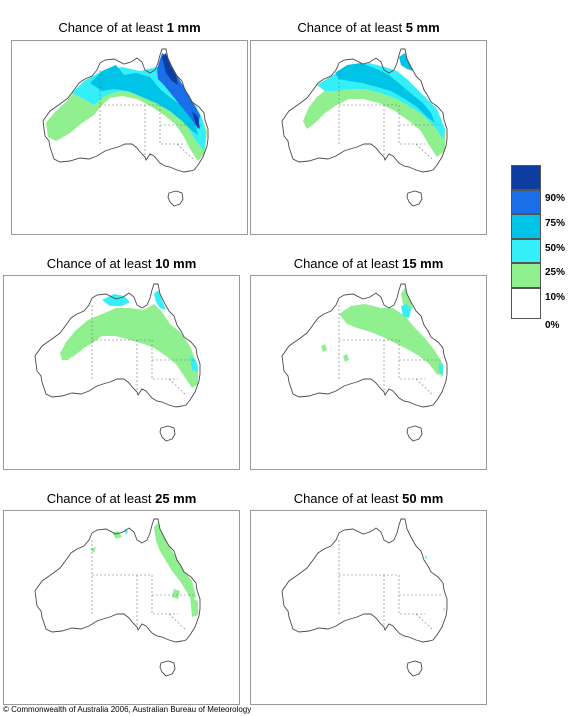 This screenshot has height=716, width=570. What do you see at coordinates (423, 498) in the screenshot?
I see `title-amount: 50 mm` at bounding box center [423, 498].